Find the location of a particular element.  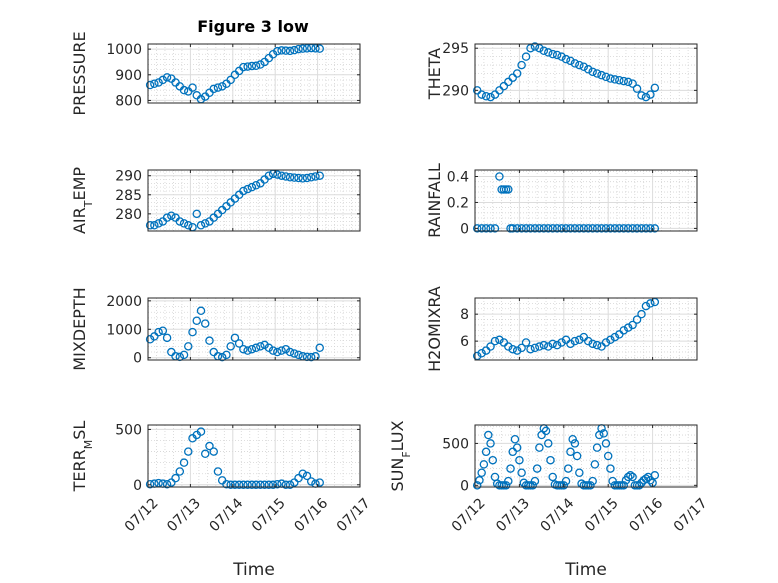

x-tick-label: 07/13 is located at coordinates (513, 515).